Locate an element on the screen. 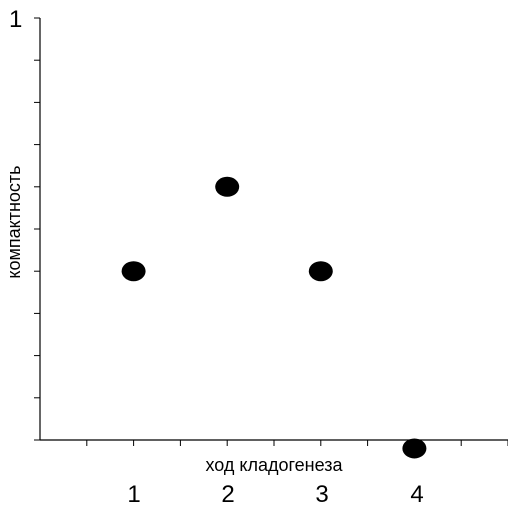  y-axis-label: компактность is located at coordinates (14, 221).